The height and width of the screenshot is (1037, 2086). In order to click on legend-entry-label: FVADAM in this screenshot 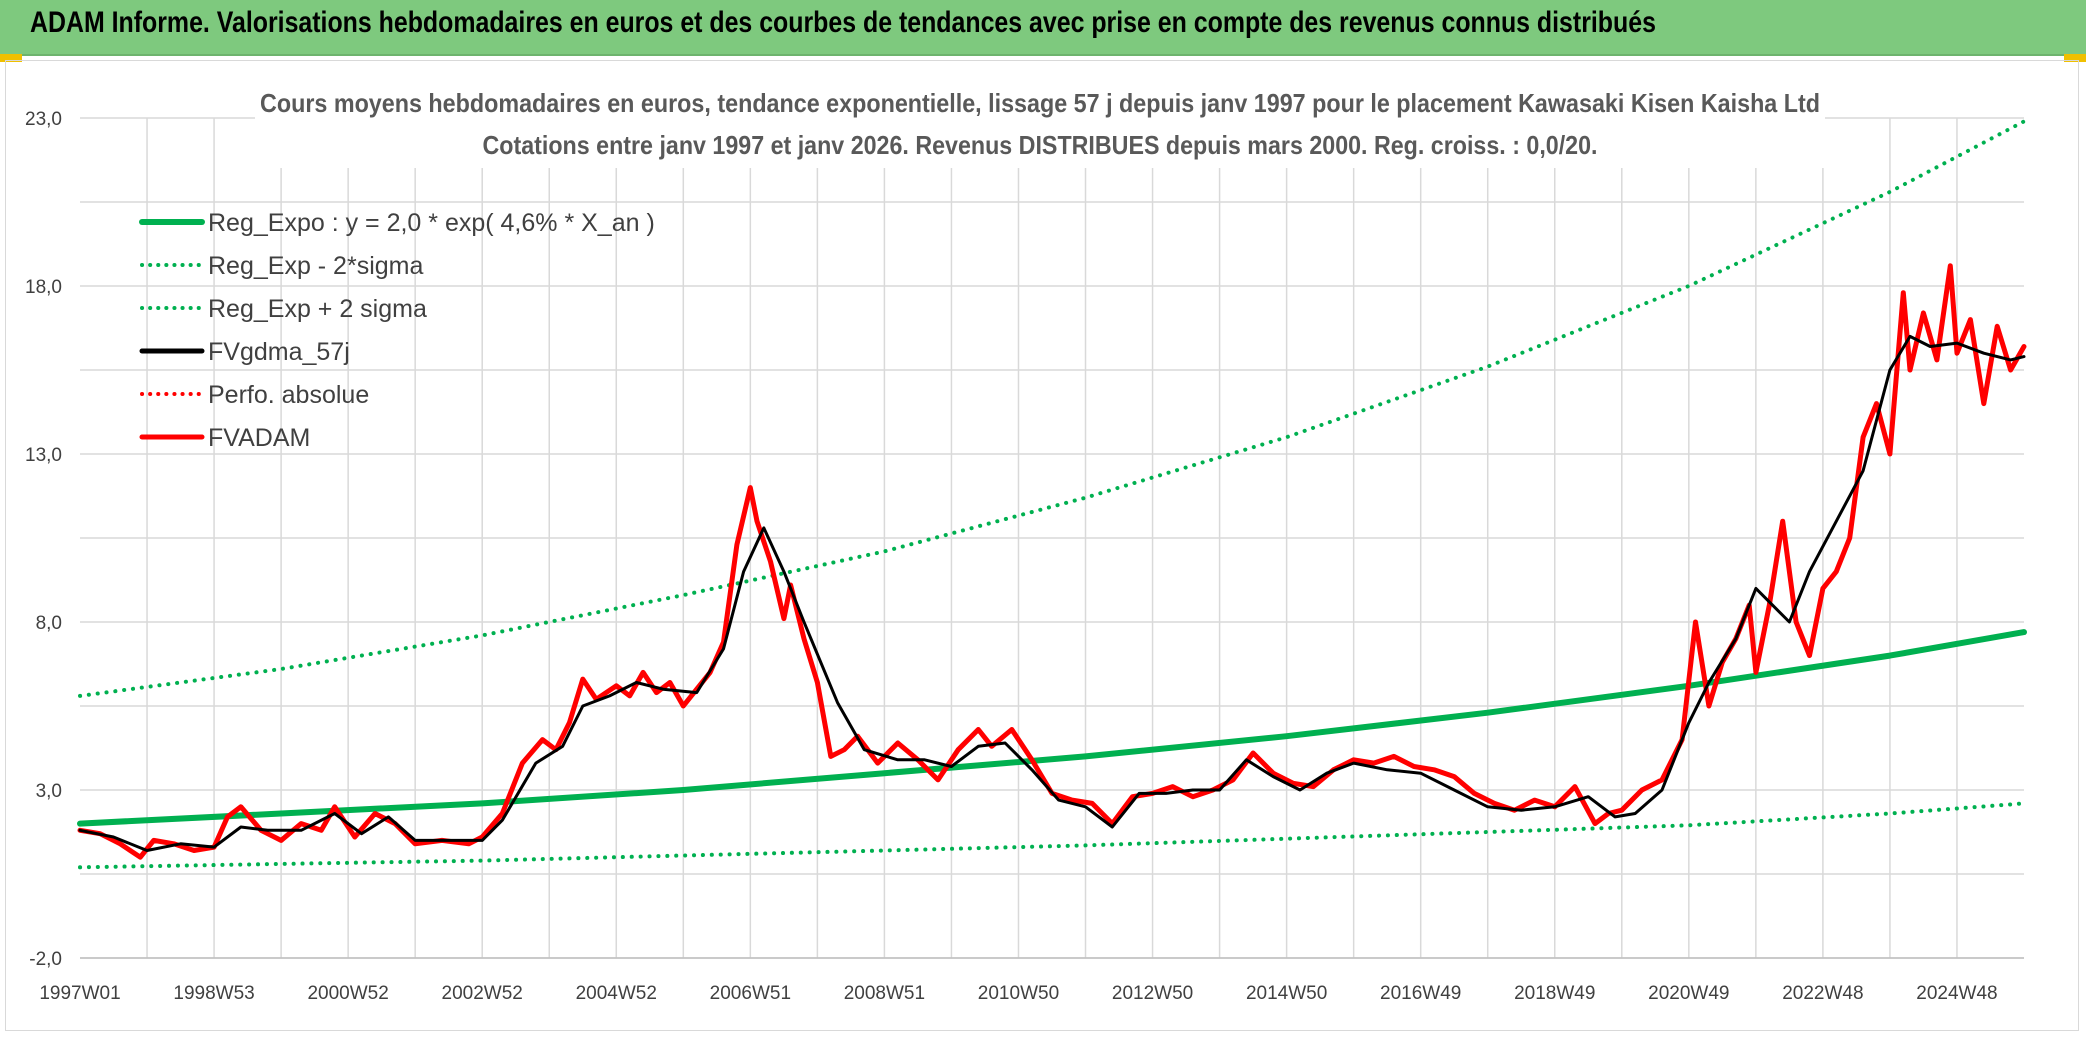, I will do `click(259, 438)`.